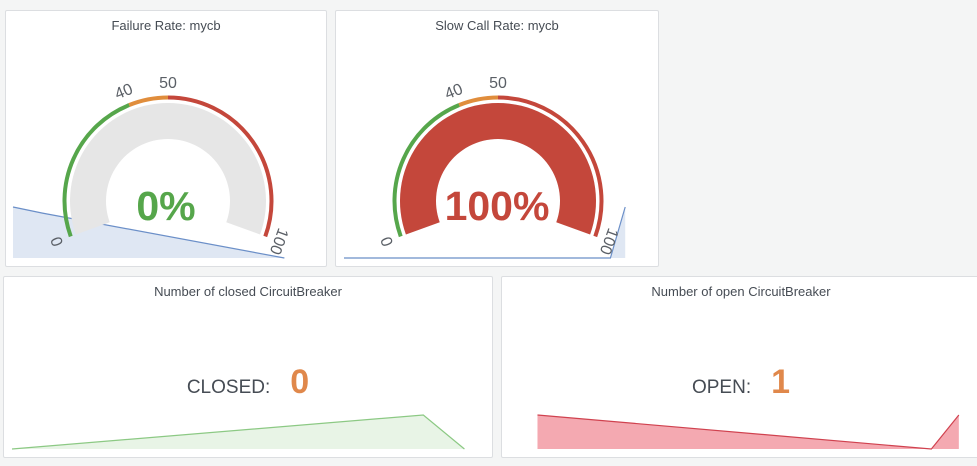 The image size is (977, 466). Describe the element at coordinates (166, 25) in the screenshot. I see `panel-title: Failure Rate: mycb` at that location.